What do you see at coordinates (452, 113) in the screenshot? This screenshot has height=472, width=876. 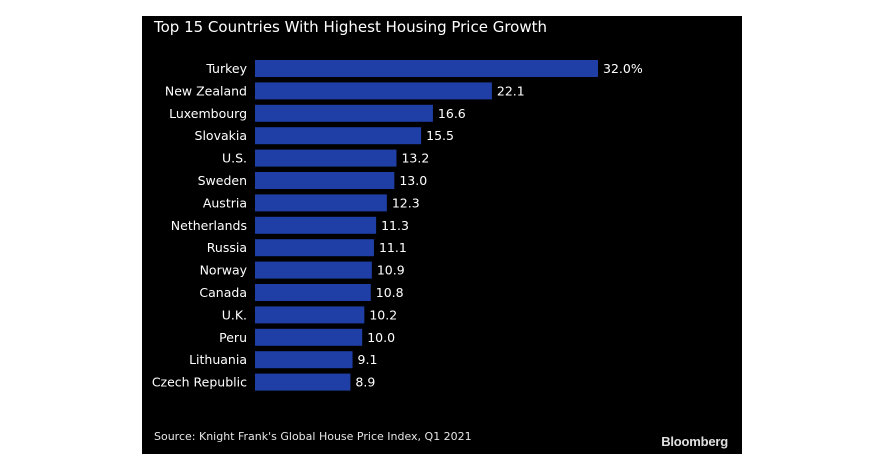 I see `value-label: 16.6` at bounding box center [452, 113].